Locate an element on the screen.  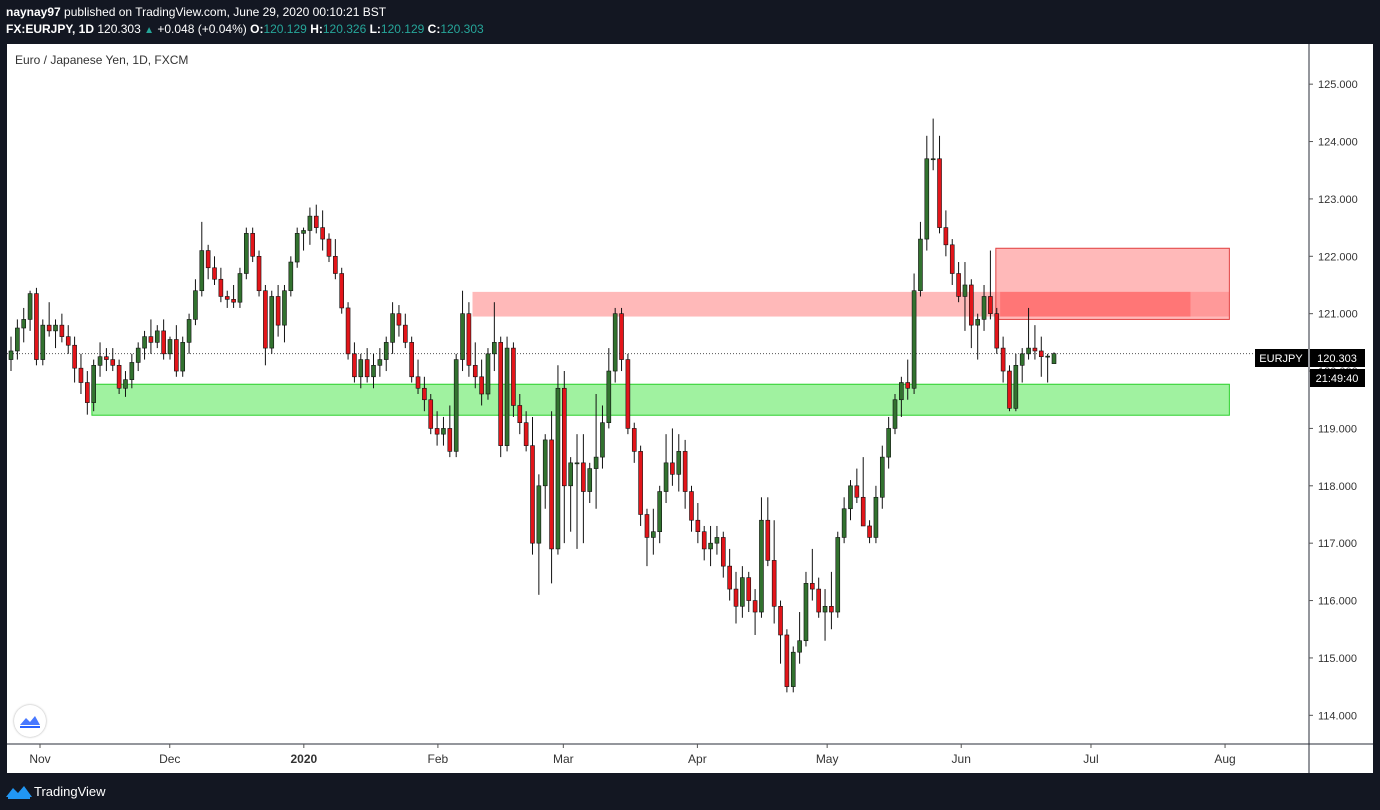
tradingview-brand: TradingView is located at coordinates (70, 791).